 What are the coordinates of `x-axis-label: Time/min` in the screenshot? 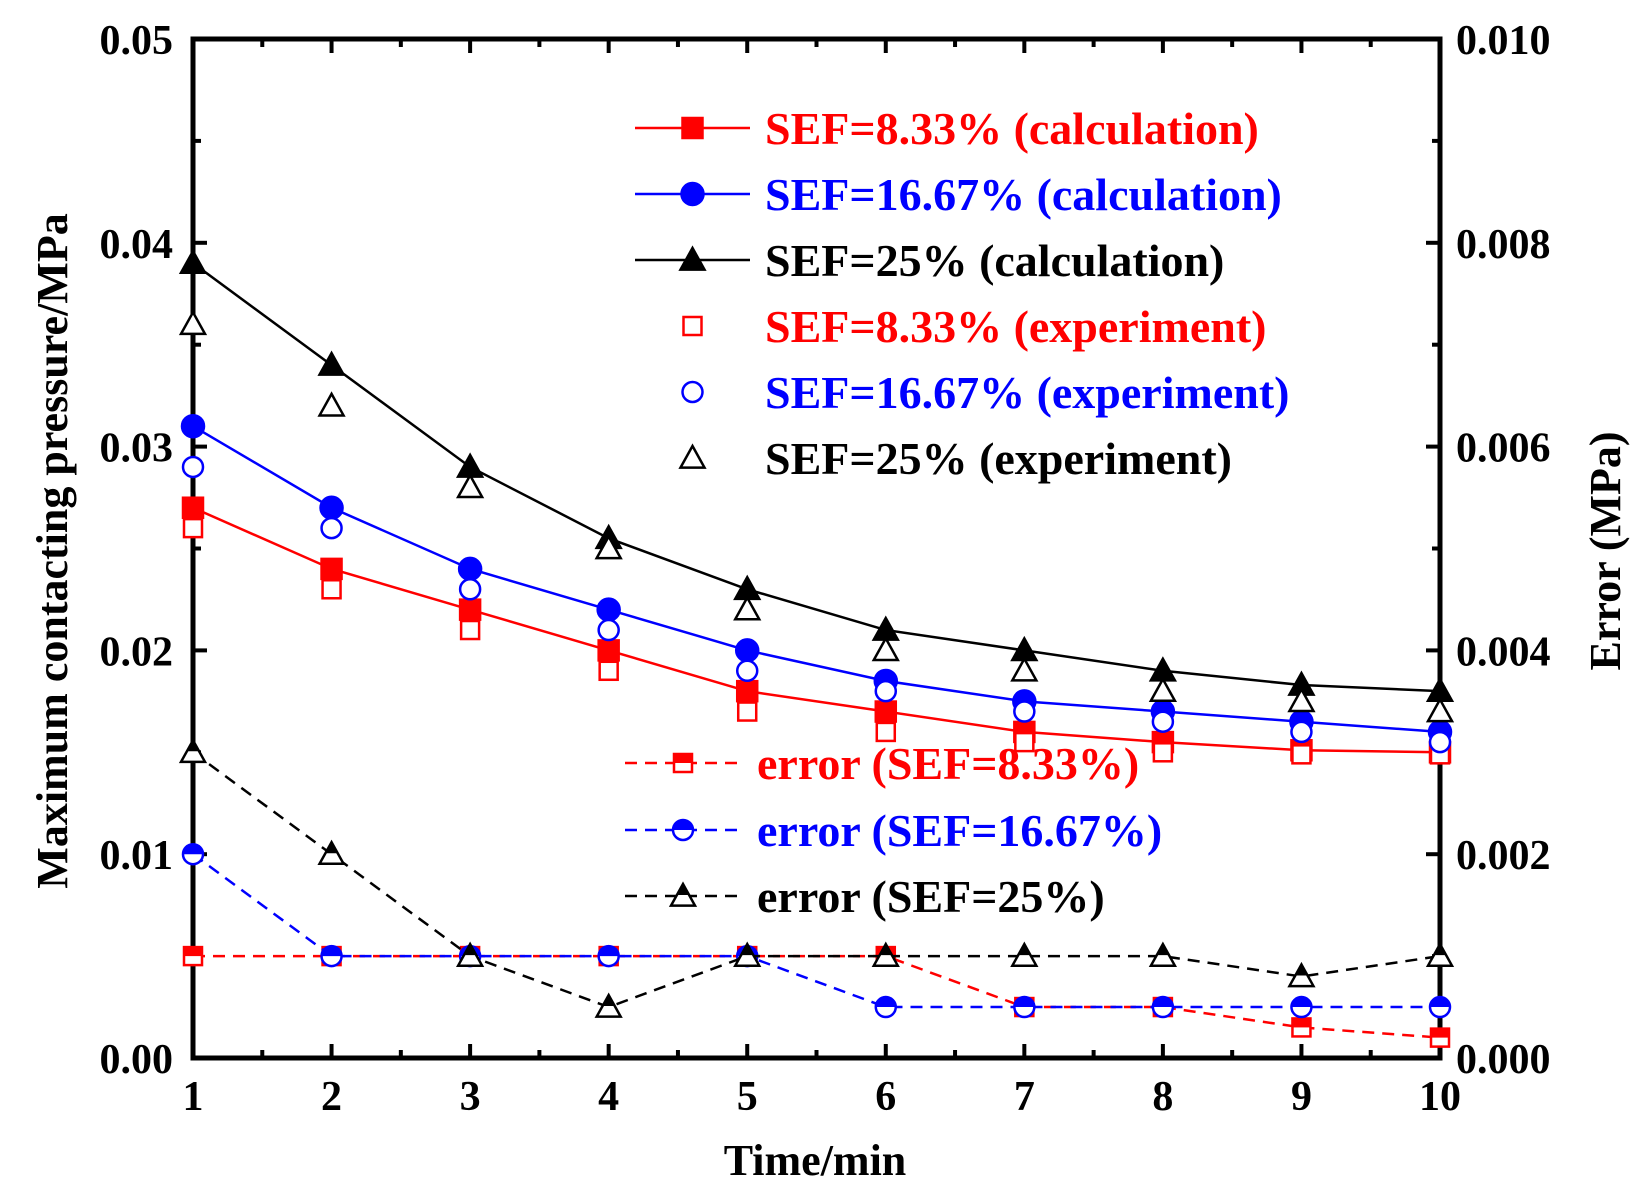 It's located at (815, 1158).